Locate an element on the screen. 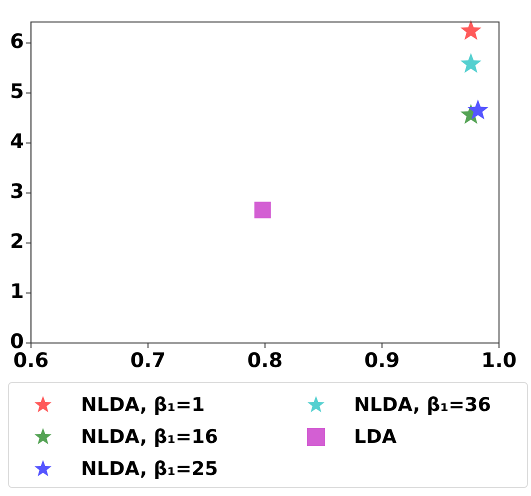  y-tick-label: 1 is located at coordinates (17, 291).